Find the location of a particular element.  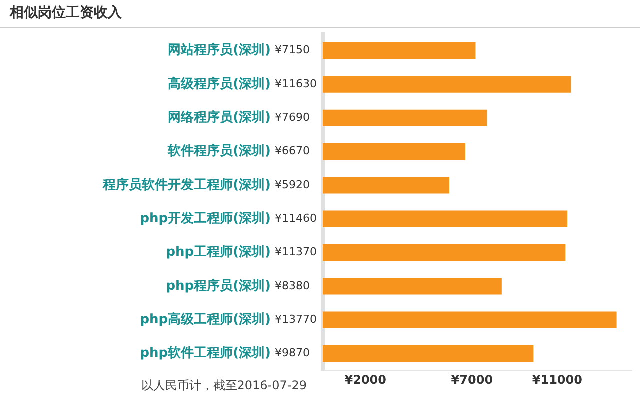

y-tick-label: php软件工程师(深圳) is located at coordinates (205, 354).